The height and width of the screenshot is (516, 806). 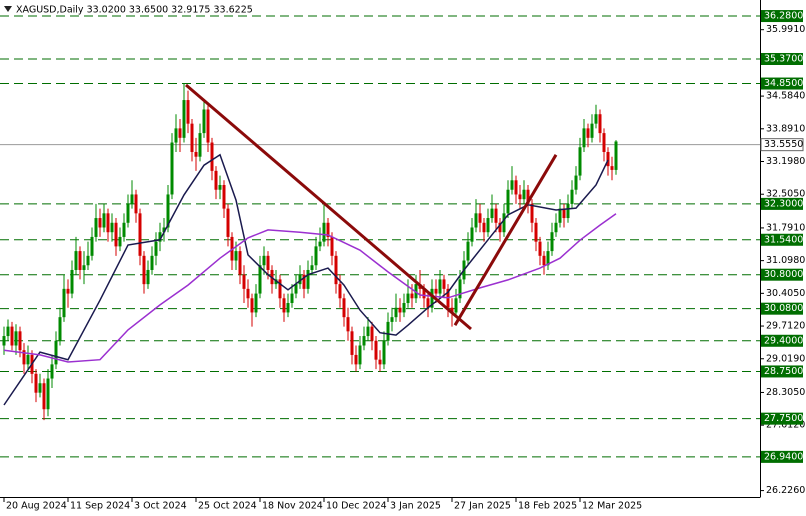 I want to click on level-label: 27.7500, so click(x=783, y=418).